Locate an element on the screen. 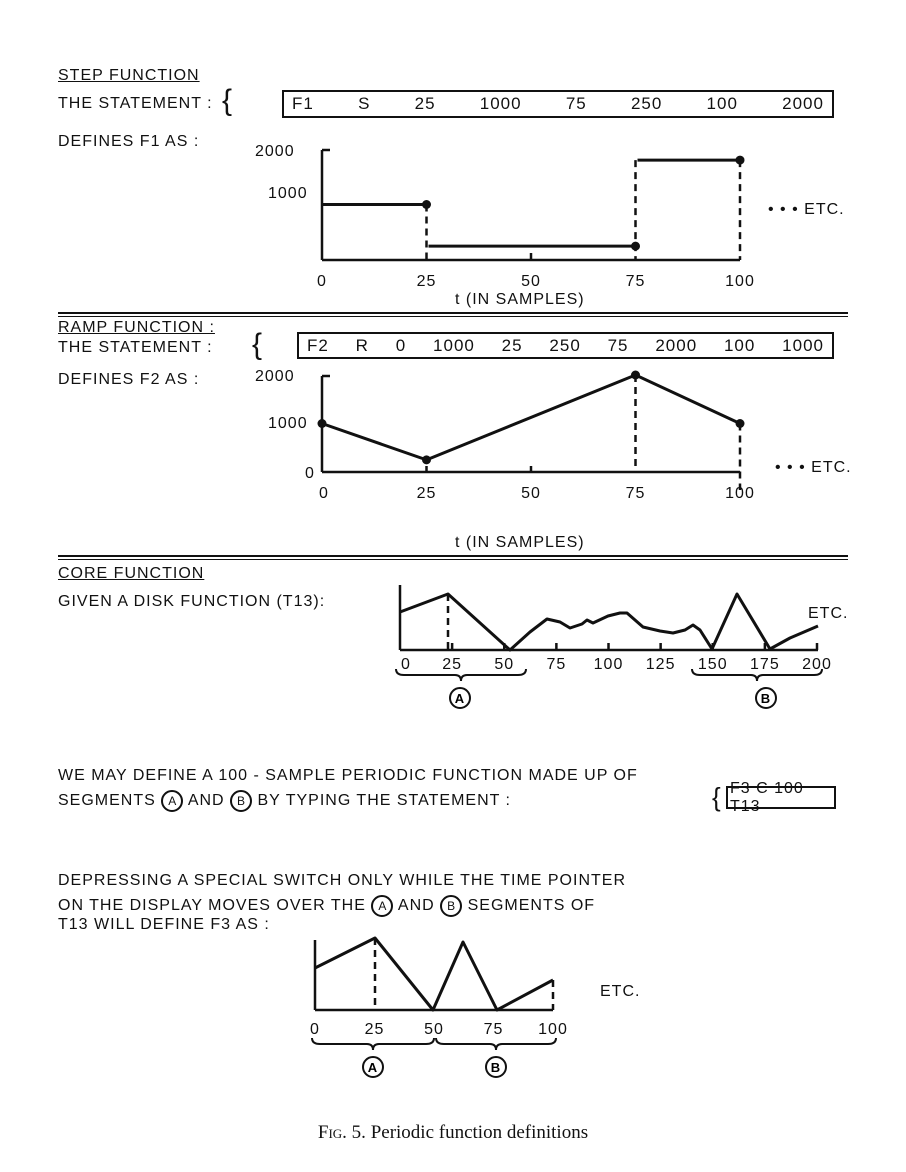 The image size is (906, 1172). paragraph-line: T13 WILL DEFINE F3 AS : is located at coordinates (164, 924).